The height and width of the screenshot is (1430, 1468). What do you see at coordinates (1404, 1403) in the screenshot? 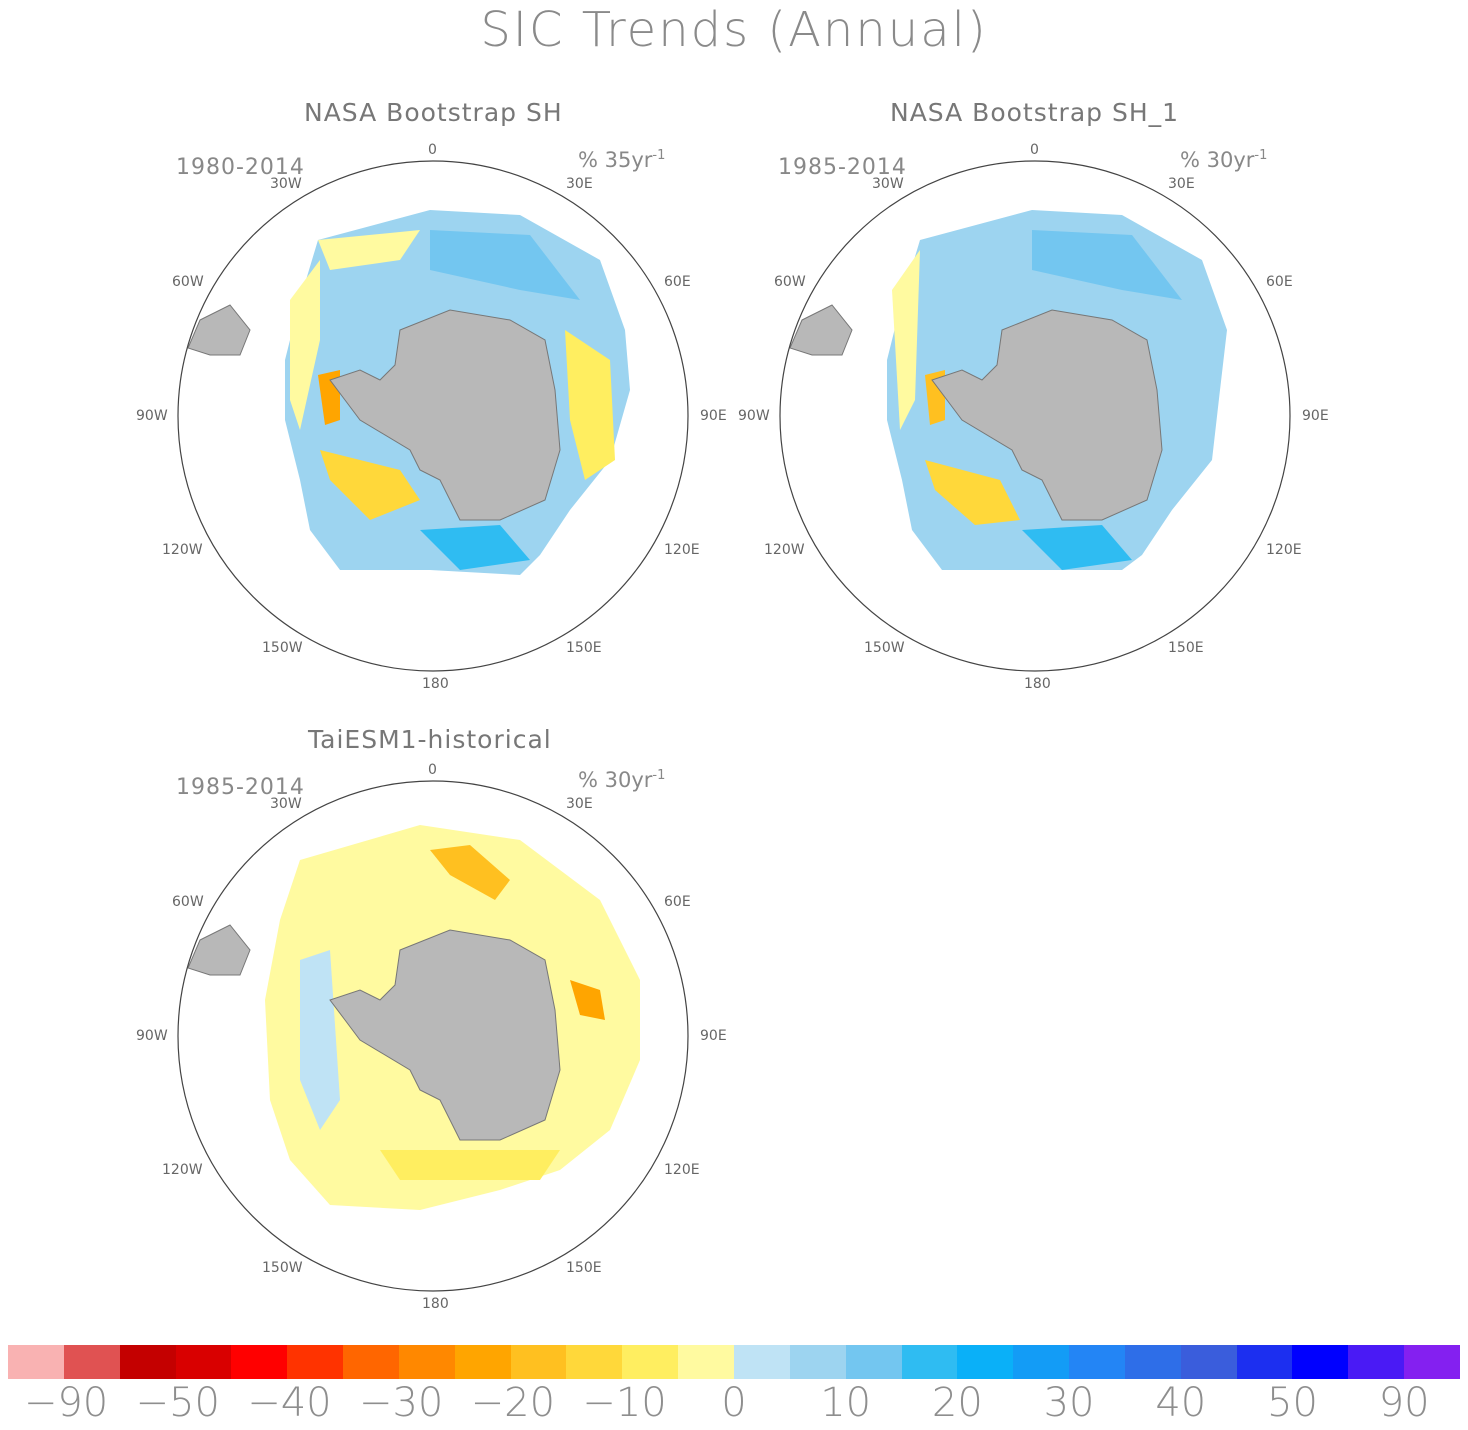
I see `colorbar-tick-label: 90` at bounding box center [1404, 1403].